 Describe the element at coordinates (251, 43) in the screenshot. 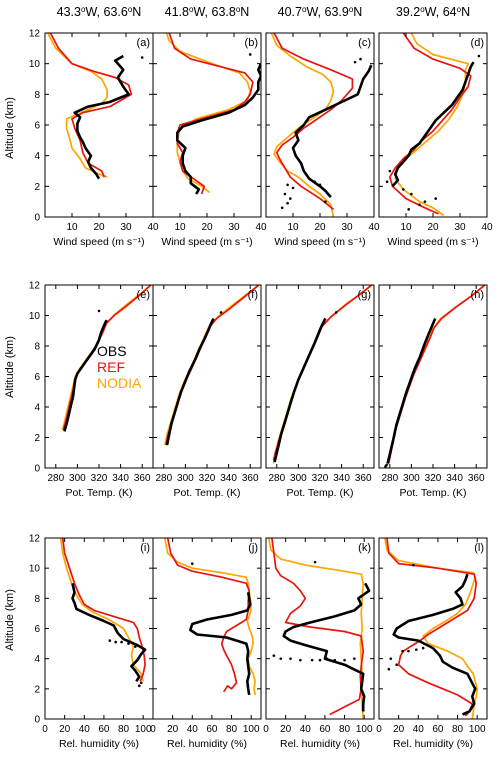

I see `panel-letter: (b)` at that location.